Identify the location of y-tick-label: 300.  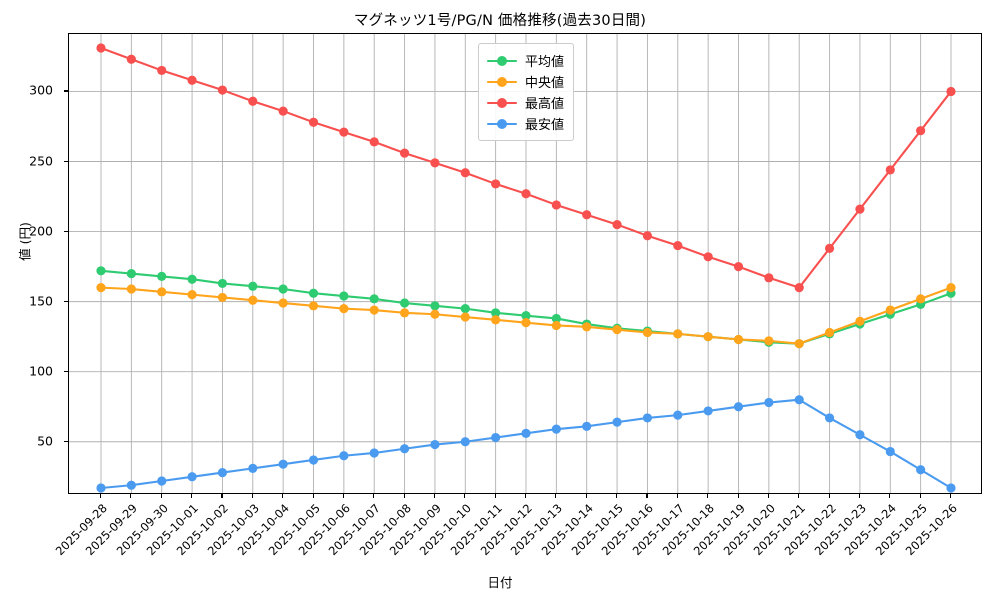
(41, 90).